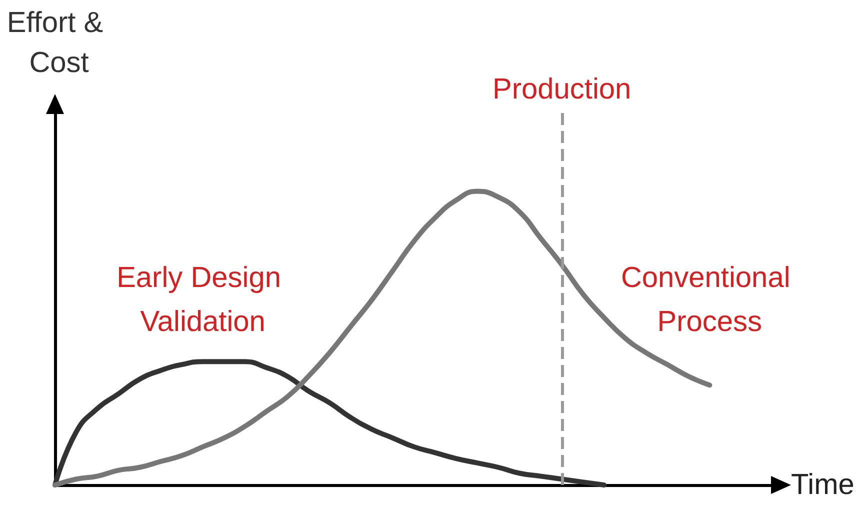 This screenshot has height=516, width=865. What do you see at coordinates (562, 90) in the screenshot?
I see `text: Production` at bounding box center [562, 90].